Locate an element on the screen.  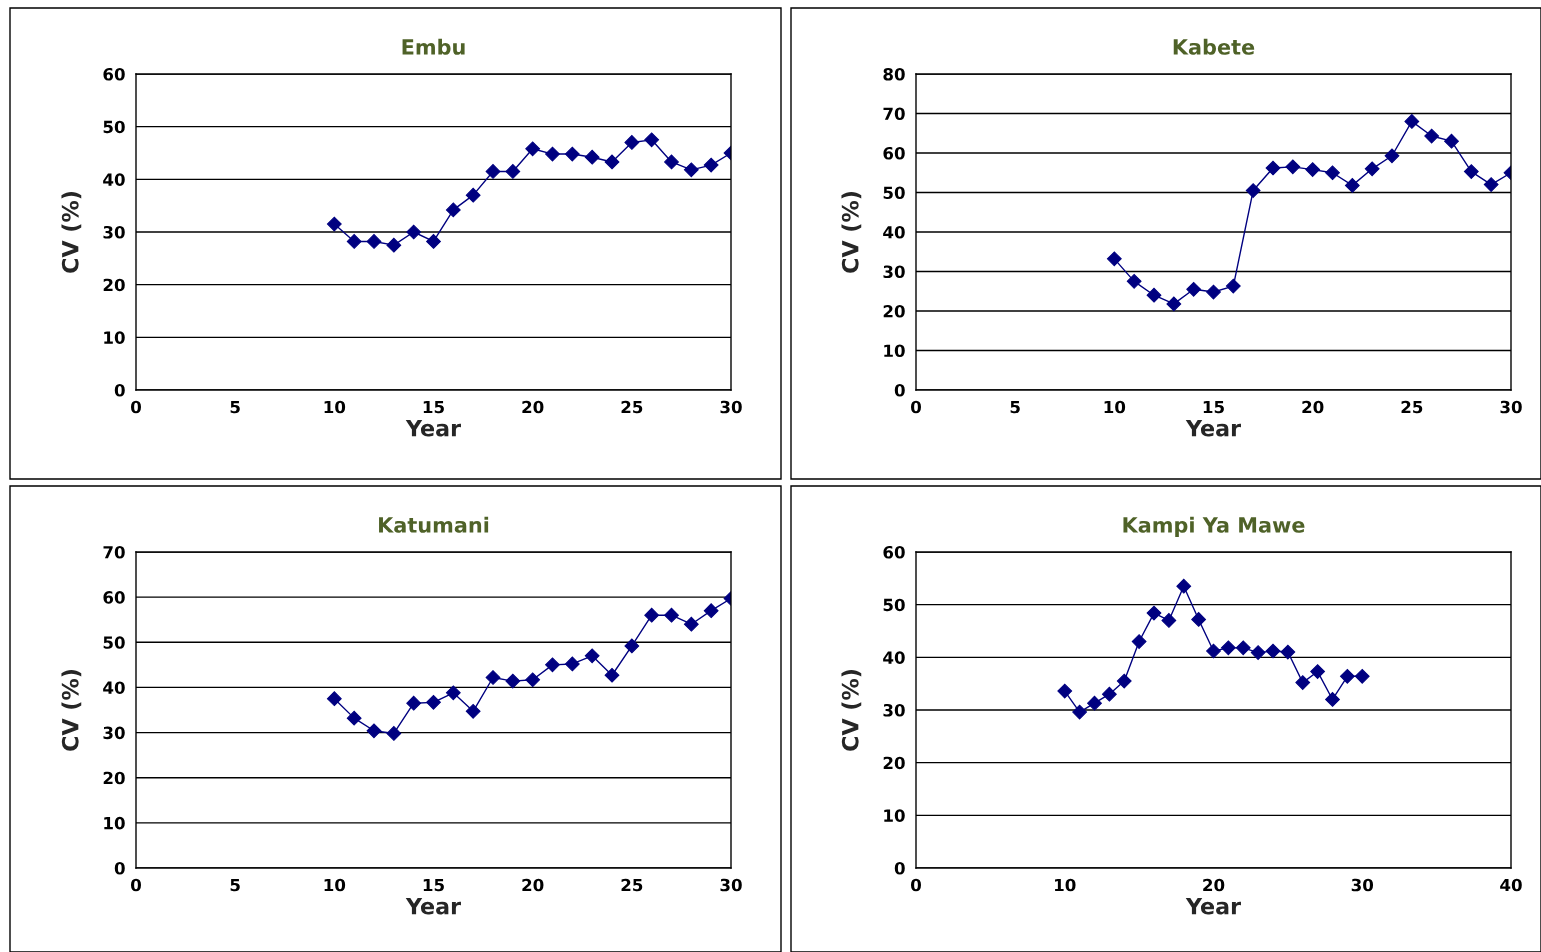
x-tick-label: 25 is located at coordinates (1412, 407).